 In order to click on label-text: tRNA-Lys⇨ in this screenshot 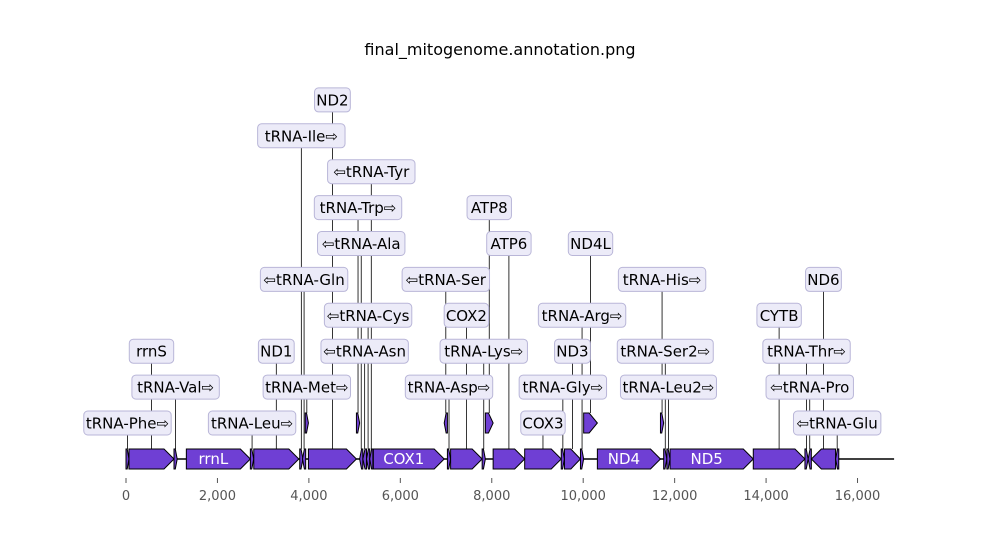, I will do `click(483, 352)`.